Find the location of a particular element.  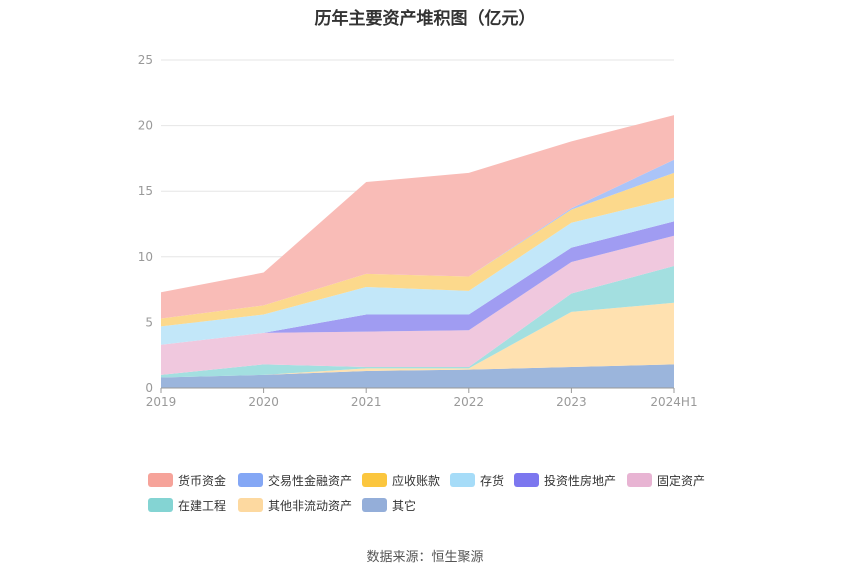

legend-label: 在建工程 is located at coordinates (202, 505).